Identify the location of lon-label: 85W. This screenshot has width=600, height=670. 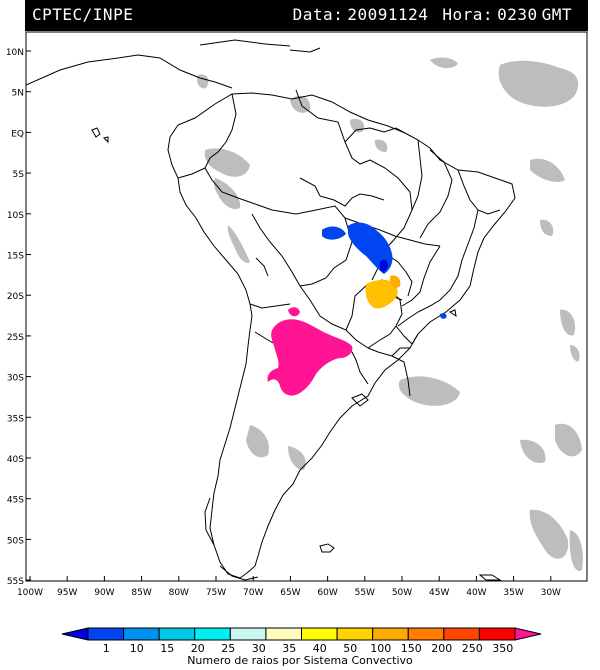
(141, 593).